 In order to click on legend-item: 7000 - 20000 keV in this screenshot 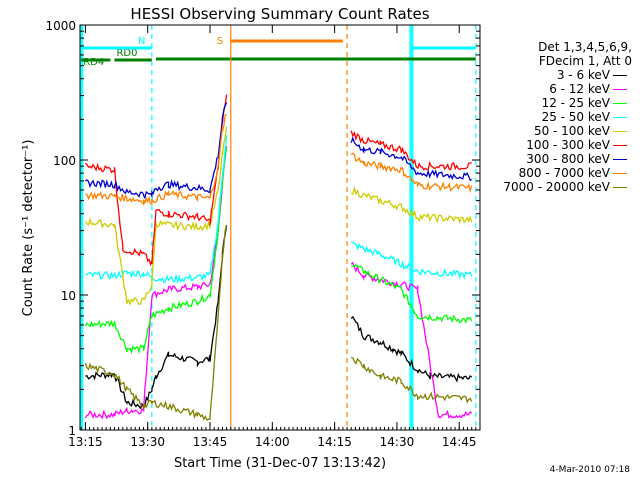, I will do `click(555, 187)`.